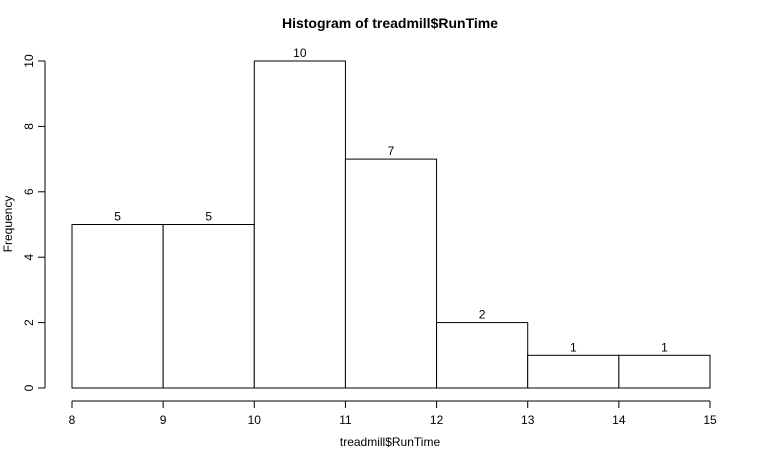  I want to click on x-tick-label: 8, so click(72, 420).